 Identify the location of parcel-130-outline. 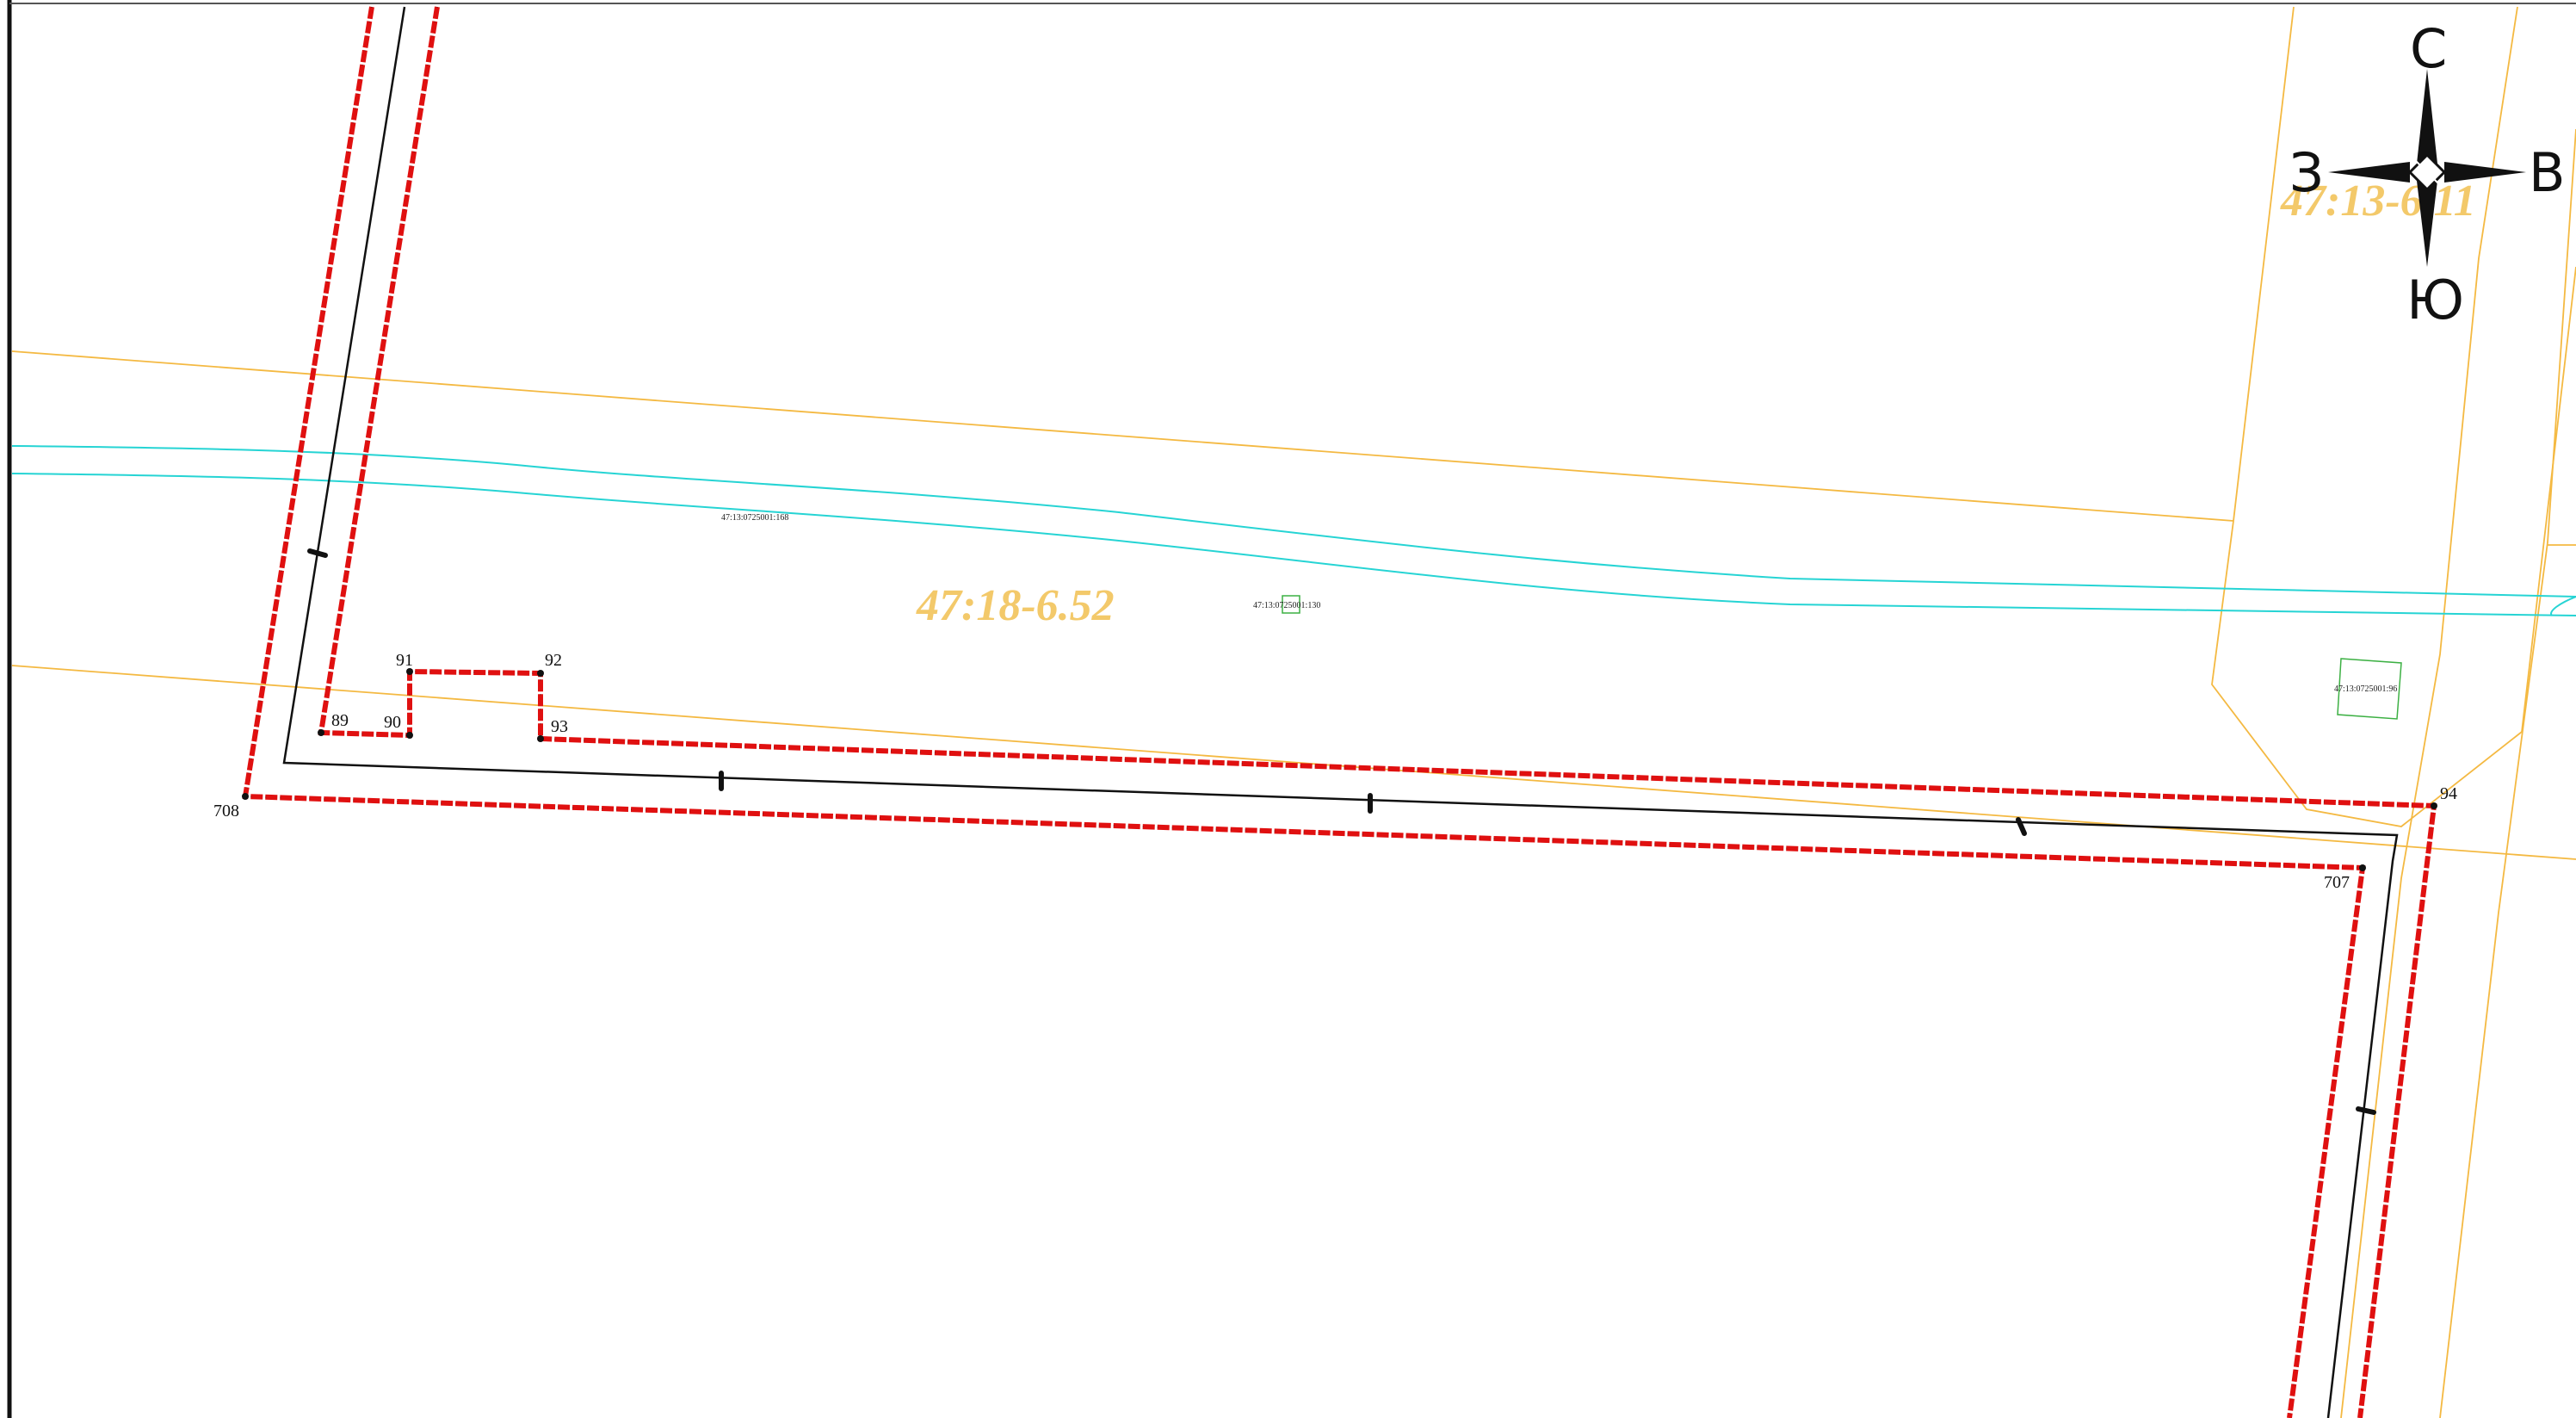
(1291, 604).